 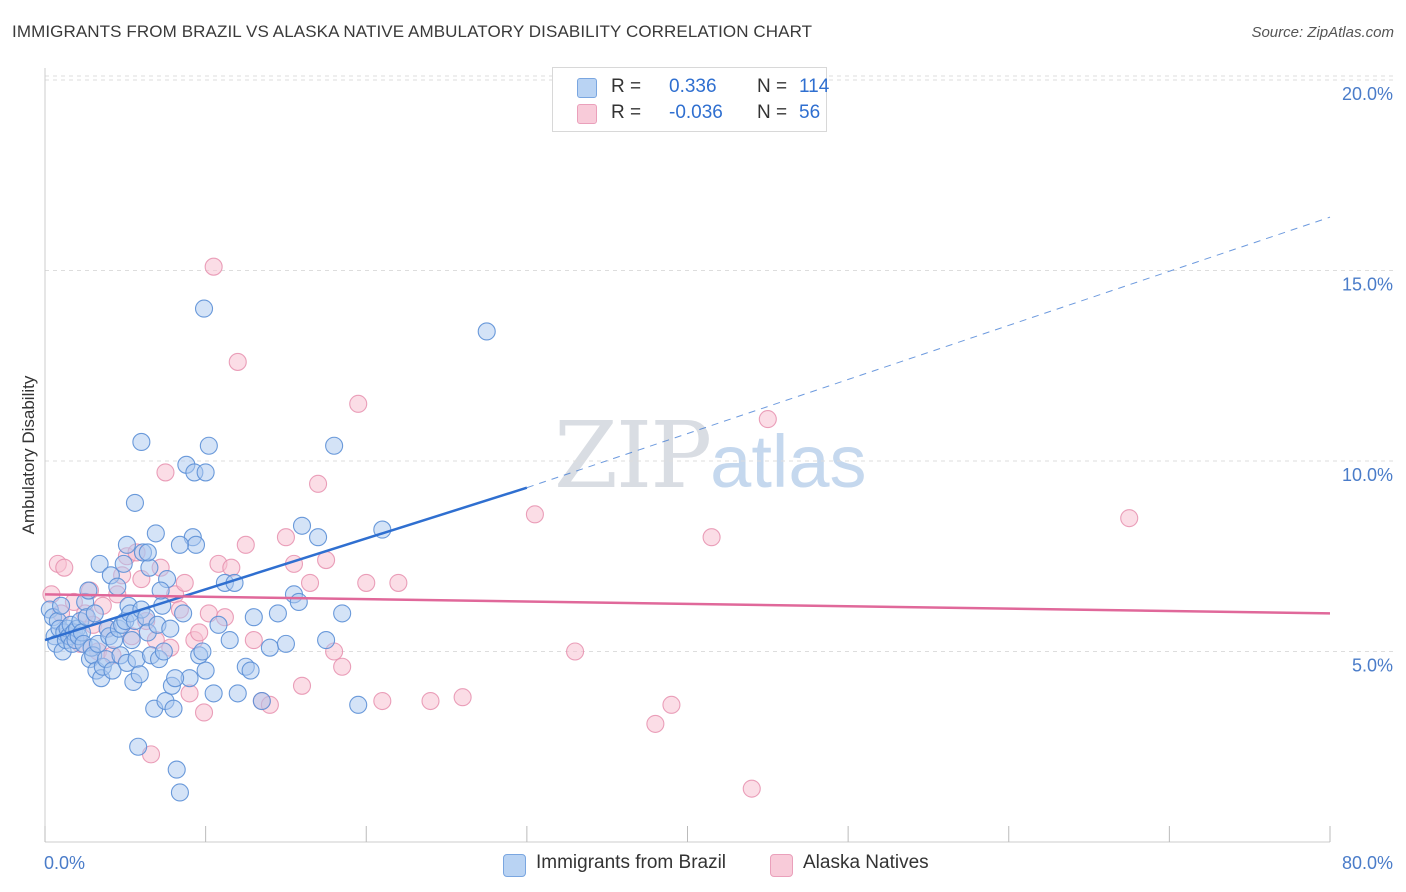 What do you see at coordinates (866, 862) in the screenshot?
I see `bottom-legend-label-alaska: Alaska Natives` at bounding box center [866, 862].